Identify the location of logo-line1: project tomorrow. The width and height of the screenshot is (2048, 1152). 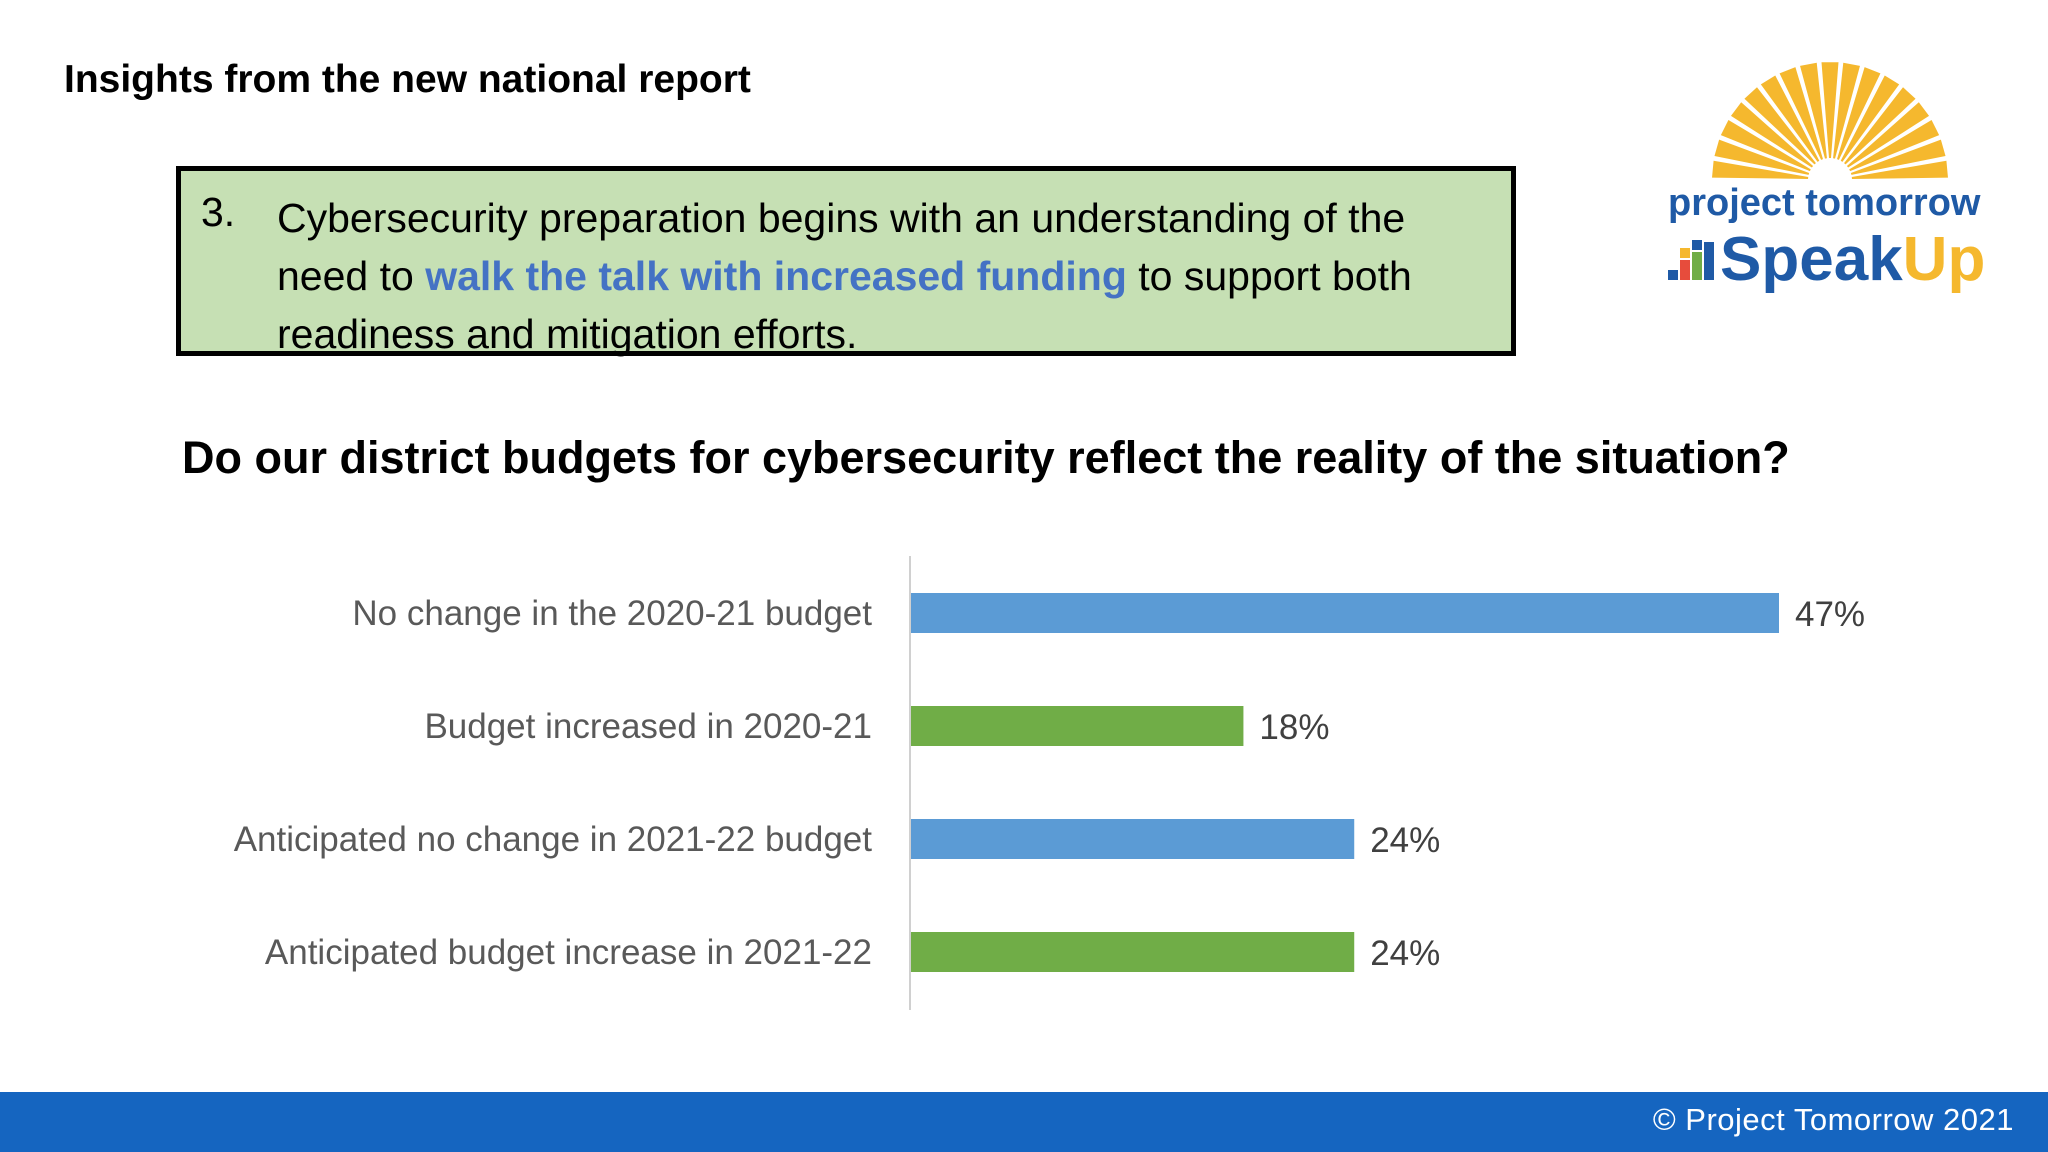
(1824, 203).